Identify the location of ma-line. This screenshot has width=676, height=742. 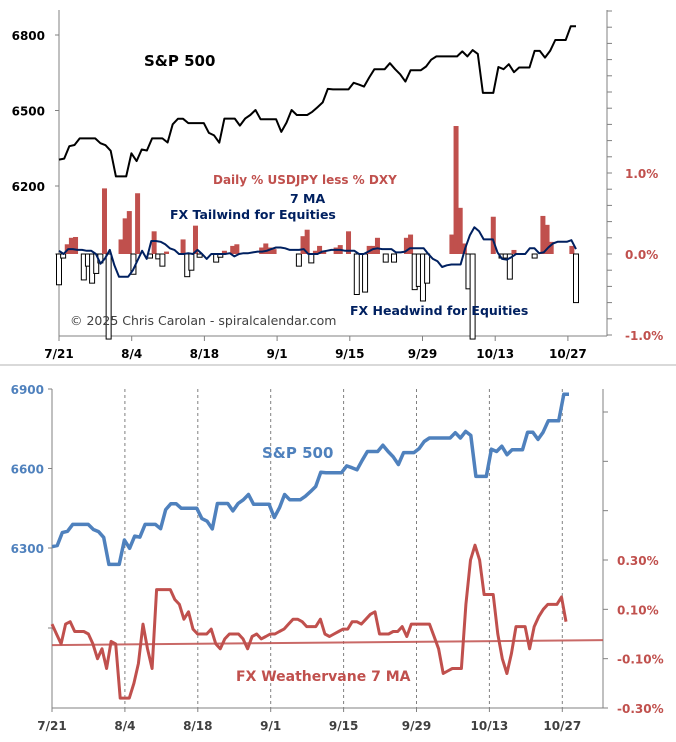
(317, 252).